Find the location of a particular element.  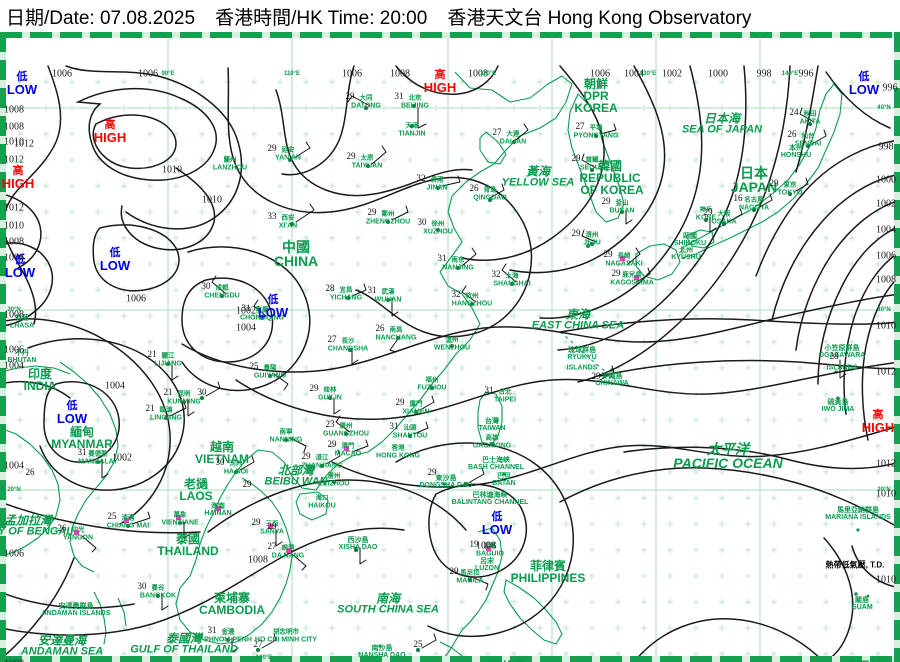

label-cn: 桂林 is located at coordinates (330, 390).